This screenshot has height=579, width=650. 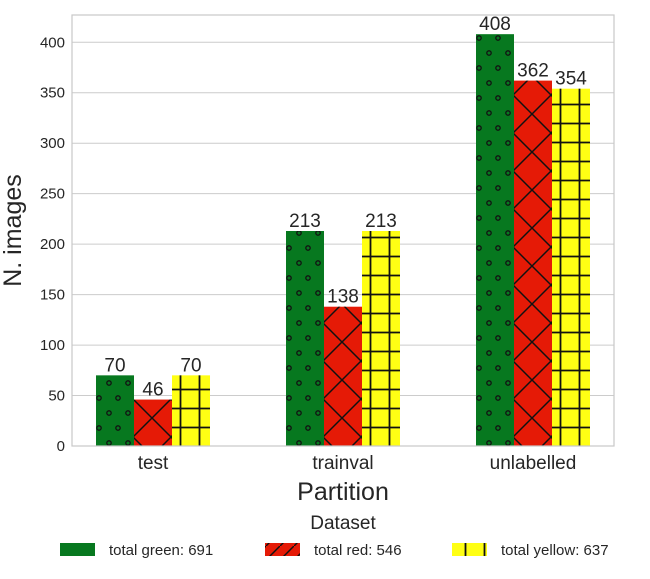 What do you see at coordinates (77, 549) in the screenshot?
I see `legend-swatch` at bounding box center [77, 549].